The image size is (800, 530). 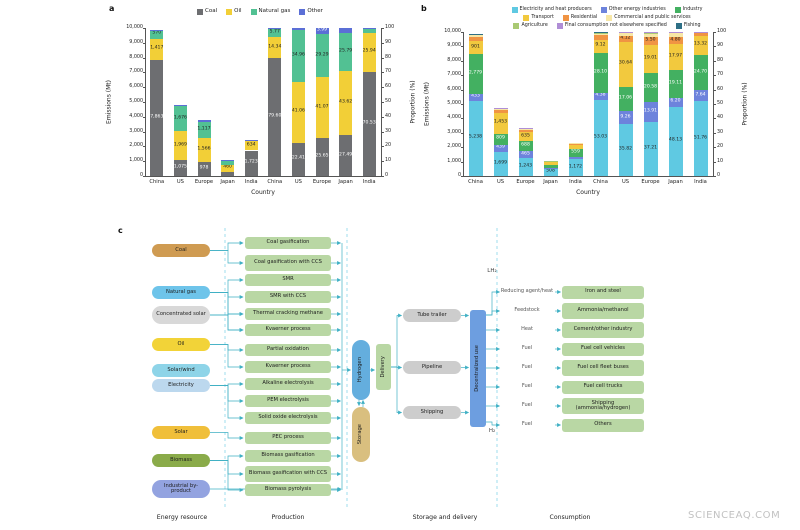 What do you see at coordinates (388, 146) in the screenshot?
I see `y-tick-label-right: 20` at bounding box center [388, 146].